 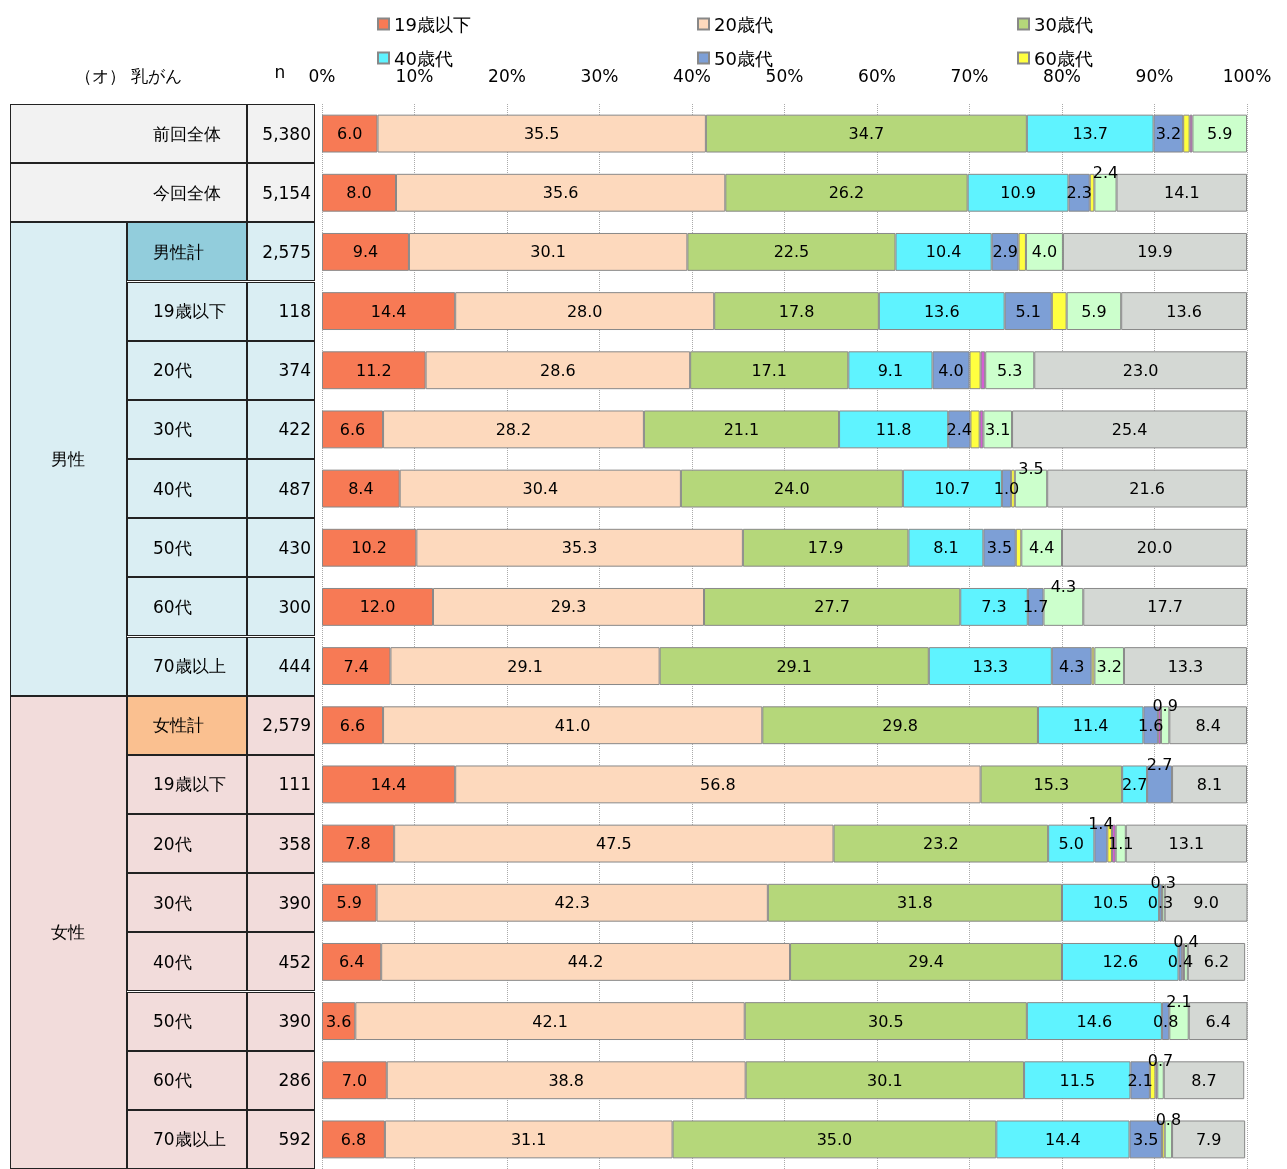 What do you see at coordinates (941, 844) in the screenshot?
I see `data-label: 23.2` at bounding box center [941, 844].